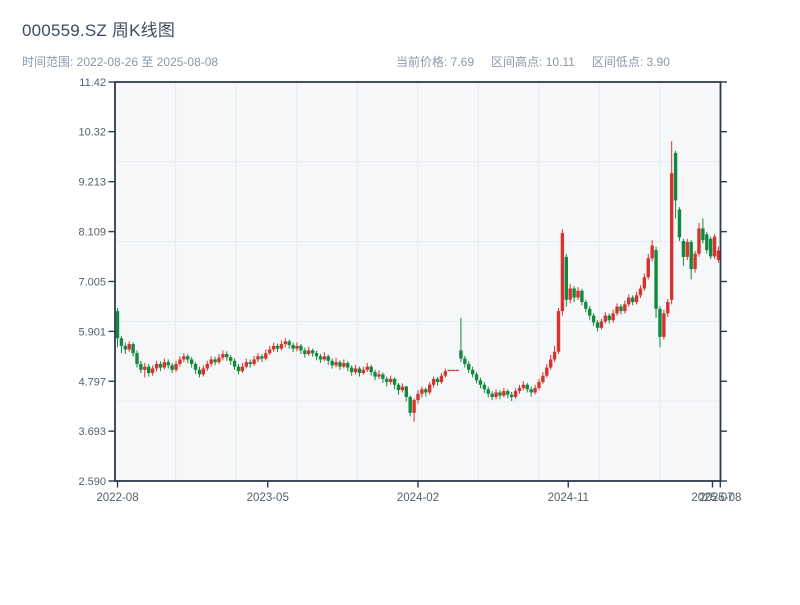 Image resolution: width=800 pixels, height=605 pixels. Describe the element at coordinates (712, 498) in the screenshot. I see `x-tick-label: 2025-07` at that location.